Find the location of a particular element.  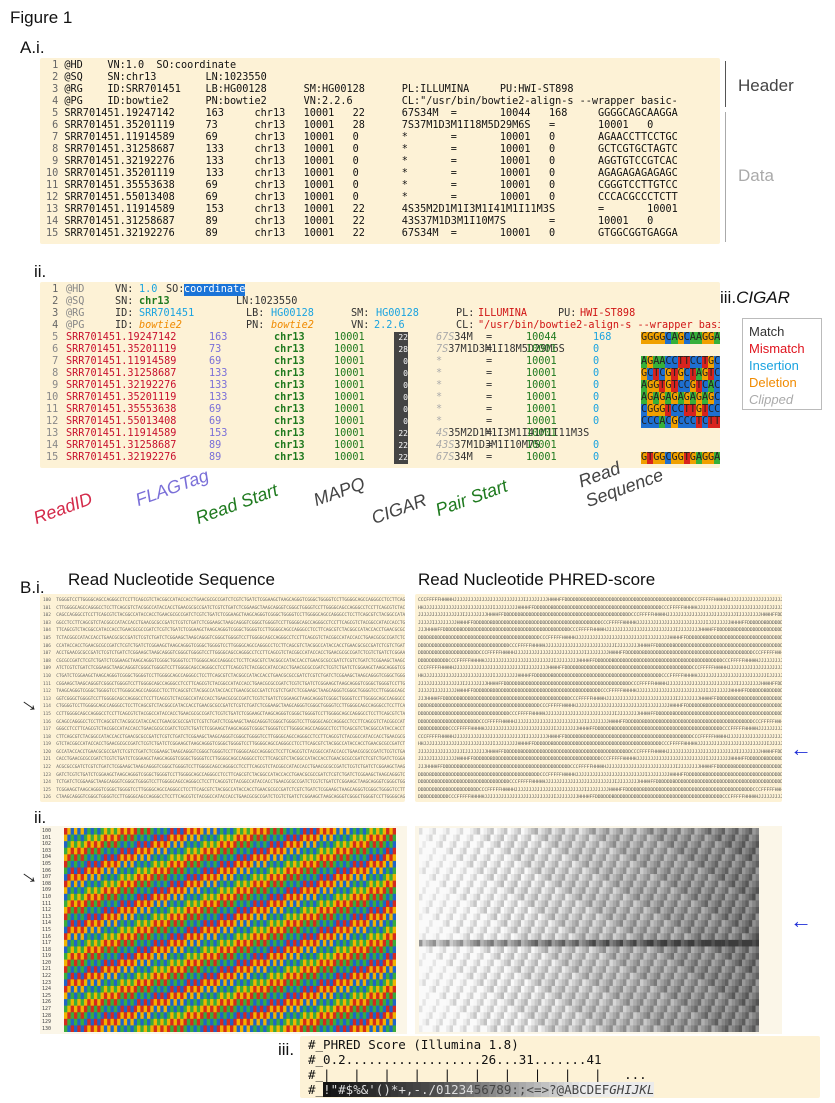

flag-tag: 69 is located at coordinates (215, 421).